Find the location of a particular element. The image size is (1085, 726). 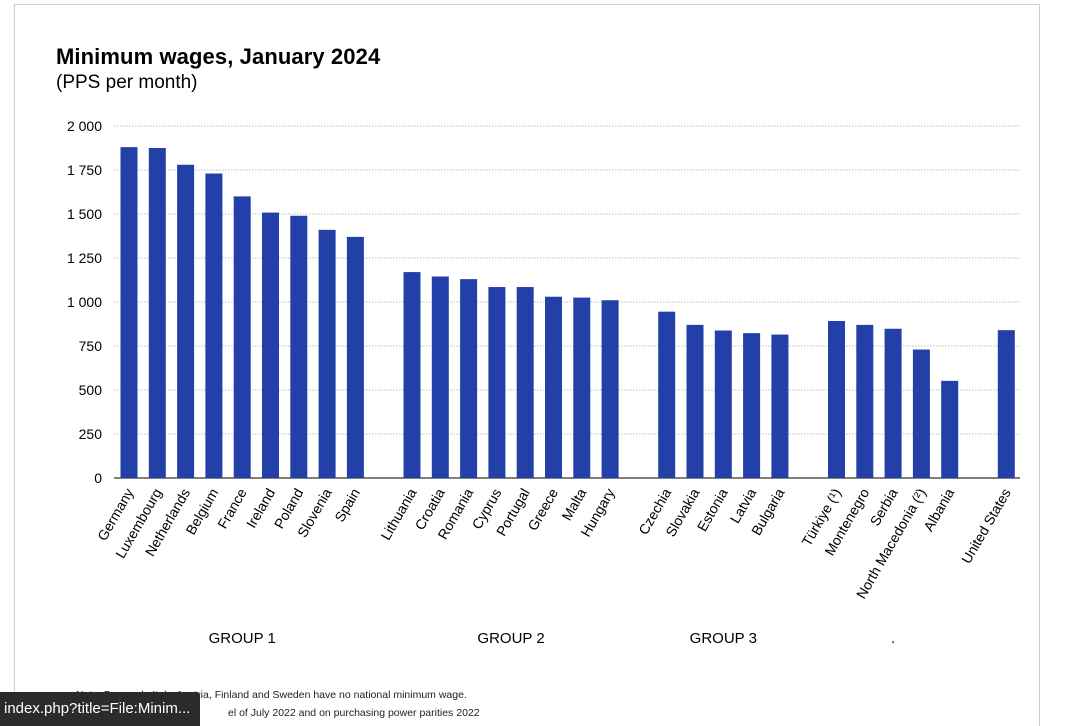

y-tick-label: 1 500 is located at coordinates (84, 214).